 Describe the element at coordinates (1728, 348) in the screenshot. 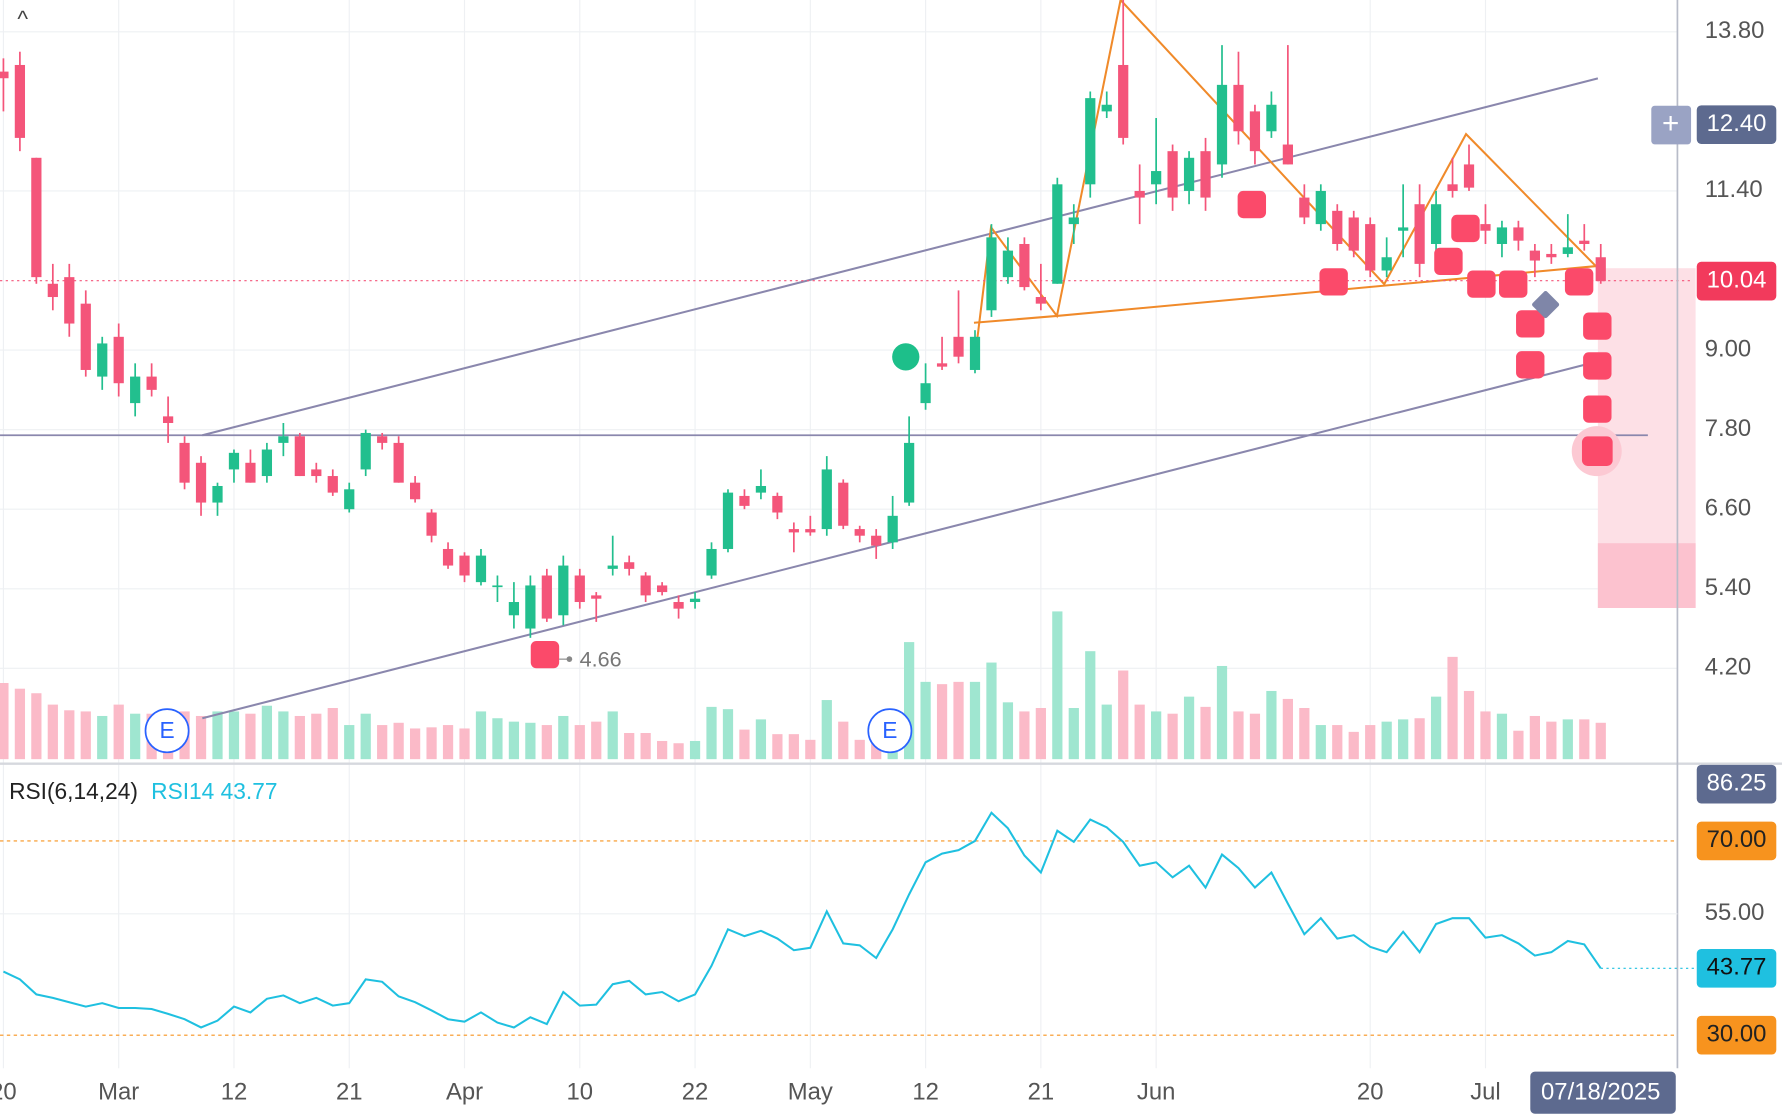

I see `y-tick-label: 9.00` at that location.